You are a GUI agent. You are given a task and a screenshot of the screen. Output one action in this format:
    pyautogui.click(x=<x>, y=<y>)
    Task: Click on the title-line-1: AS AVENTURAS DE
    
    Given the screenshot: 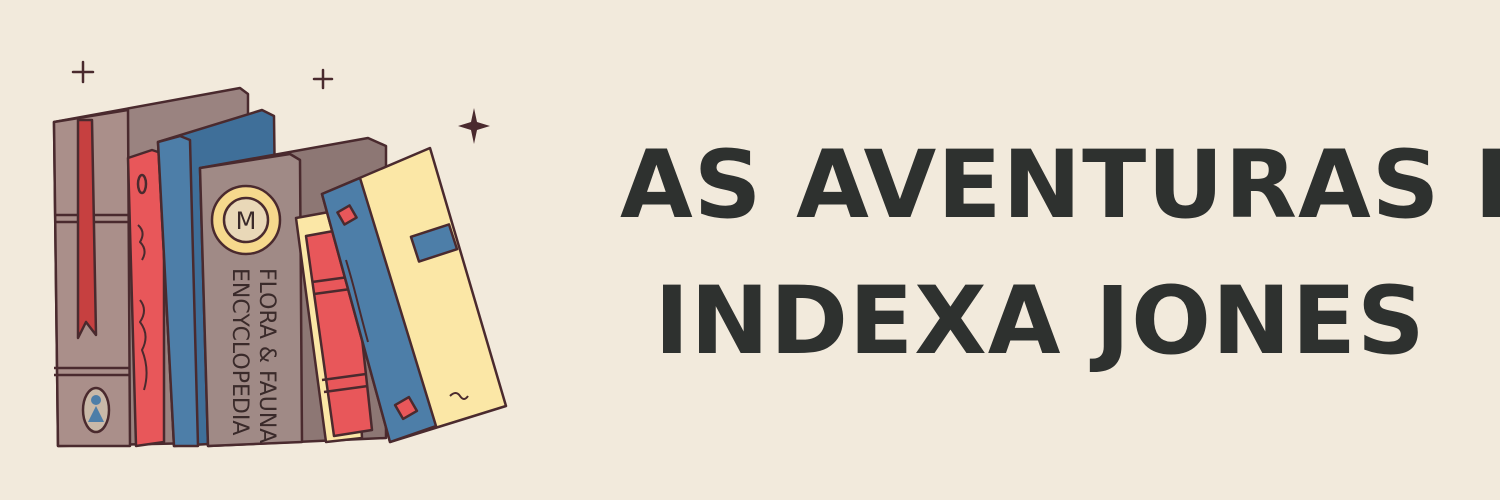 What is the action you would take?
    pyautogui.click(x=1060, y=185)
    